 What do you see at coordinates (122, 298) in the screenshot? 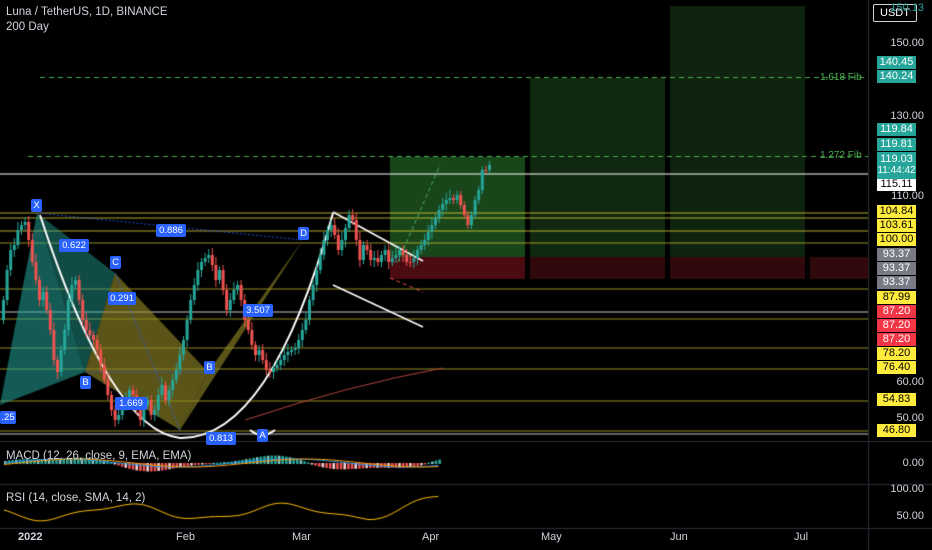
I see `ratio-label: 0.291` at bounding box center [122, 298].